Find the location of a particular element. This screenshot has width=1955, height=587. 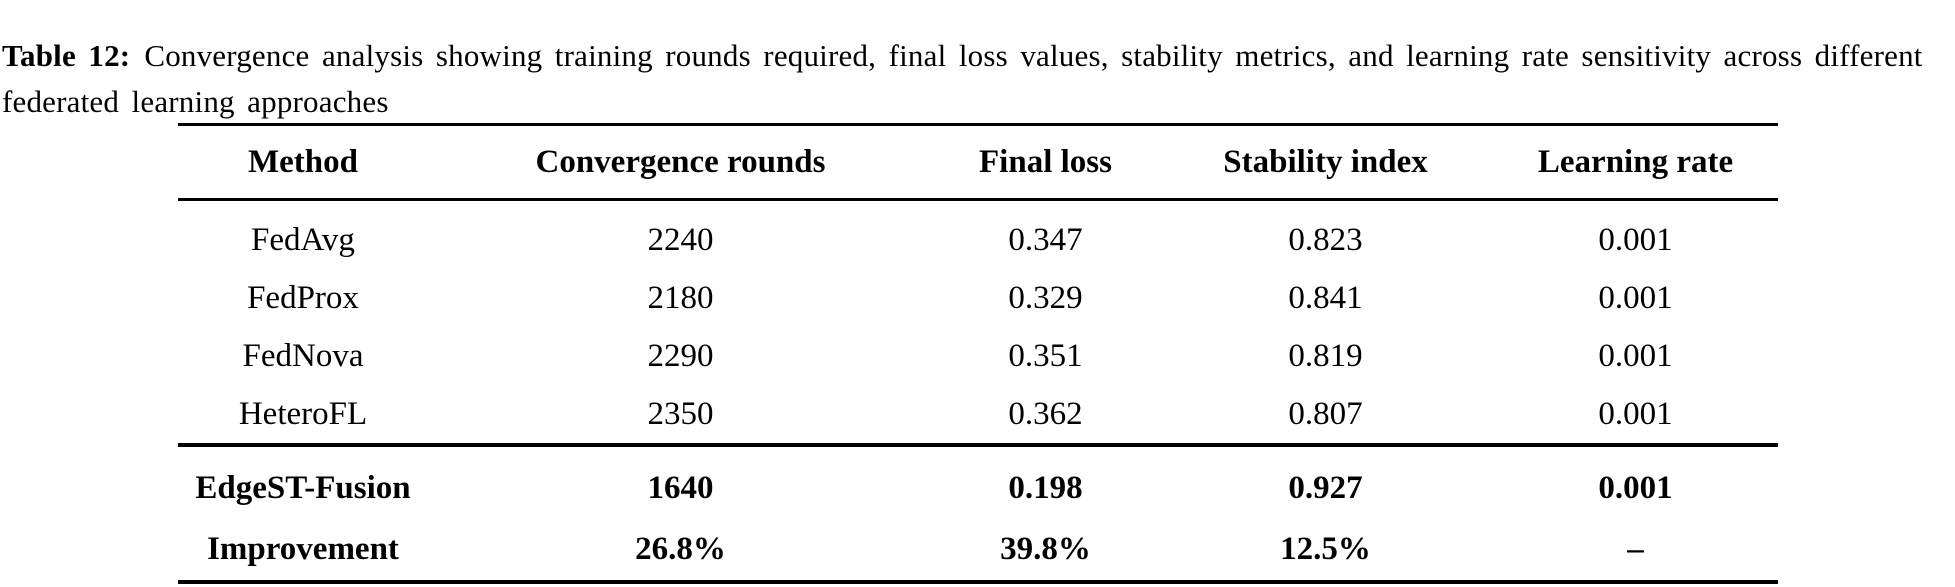

value-cell: 39.8% is located at coordinates (1045, 549).